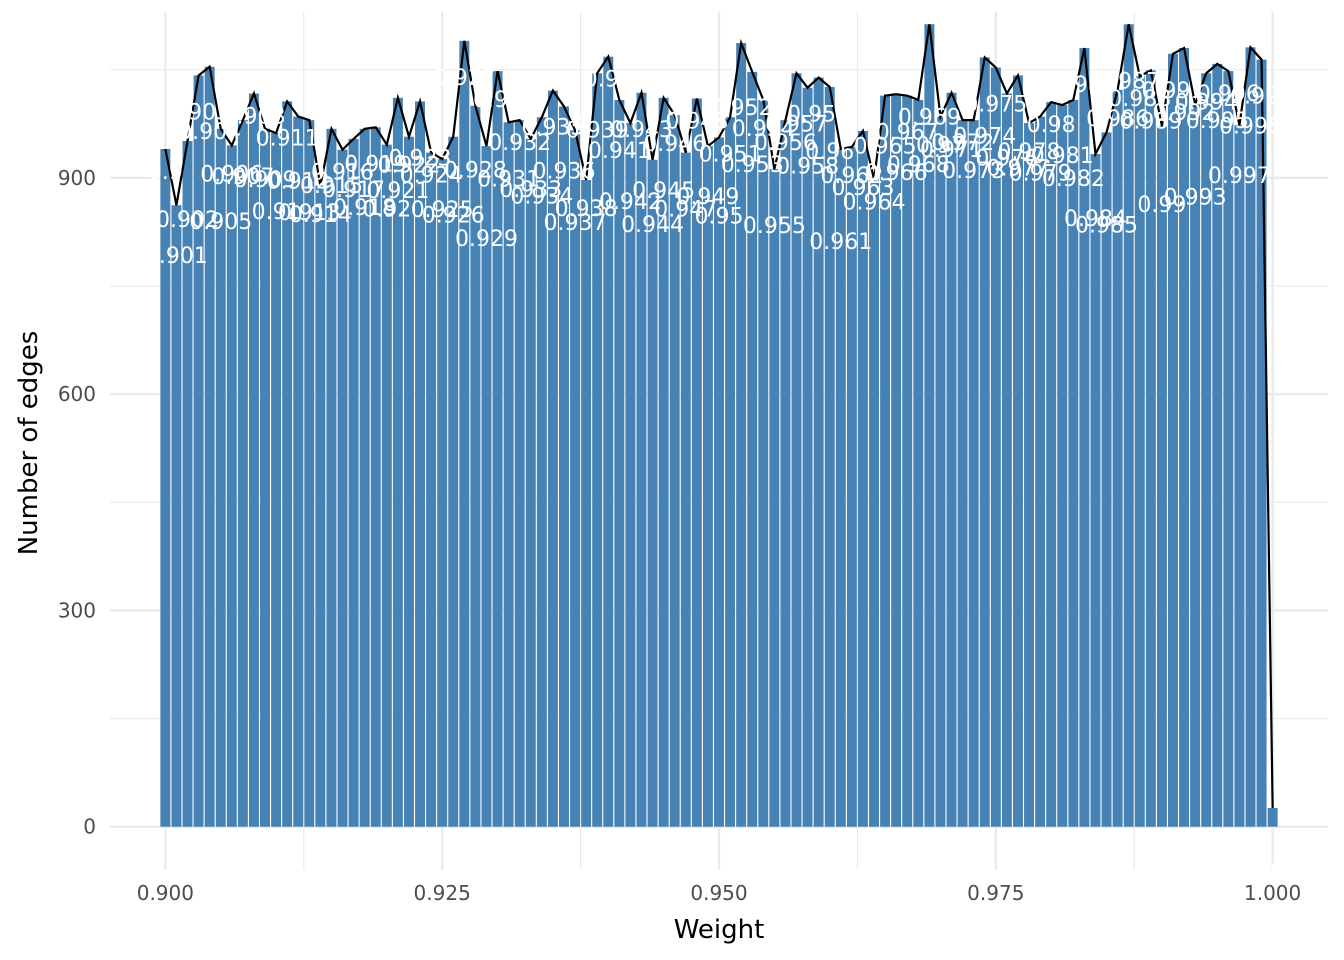  What do you see at coordinates (287, 138) in the screenshot?
I see `bar-label: 0.911` at bounding box center [287, 138].